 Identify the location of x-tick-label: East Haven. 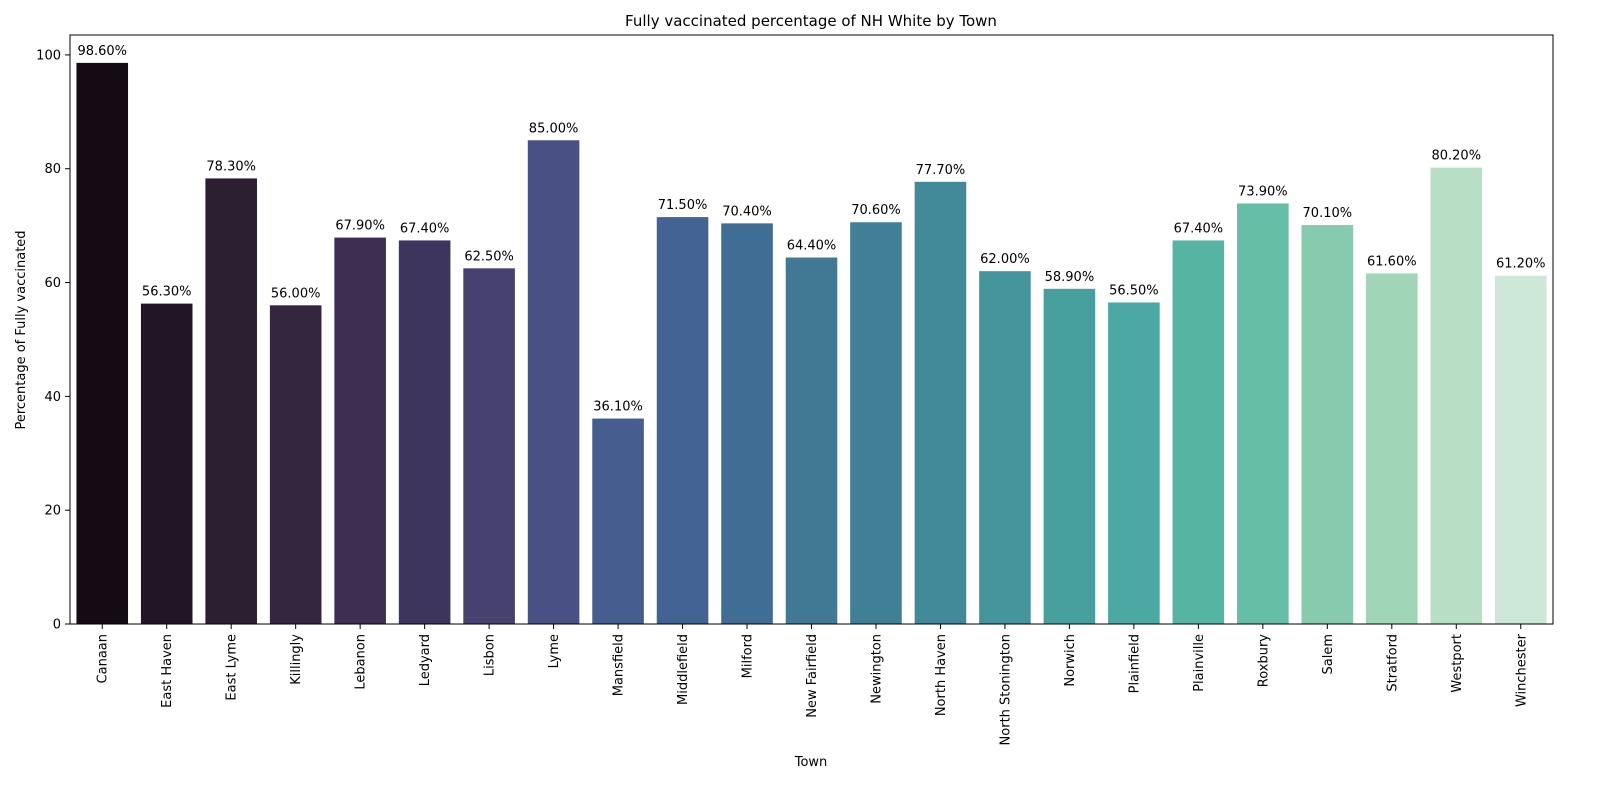
(167, 671).